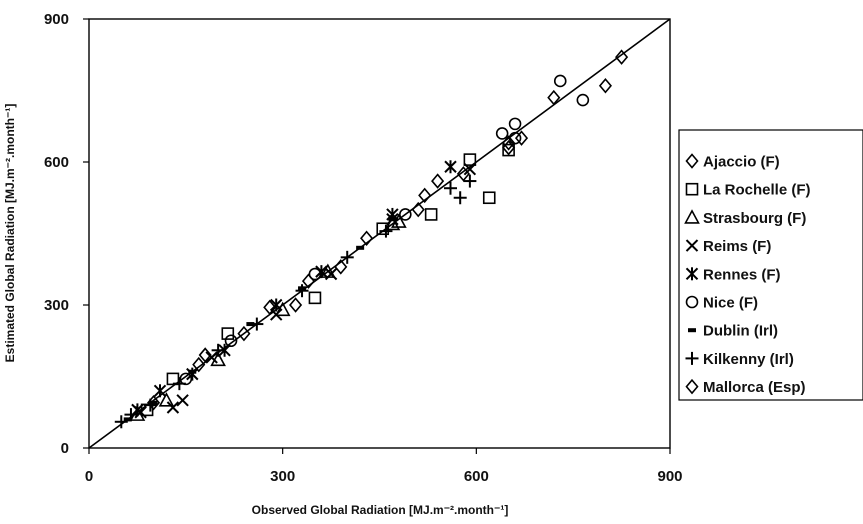 This screenshot has width=863, height=524. Describe the element at coordinates (65, 448) in the screenshot. I see `y-tick-label: 0` at that location.